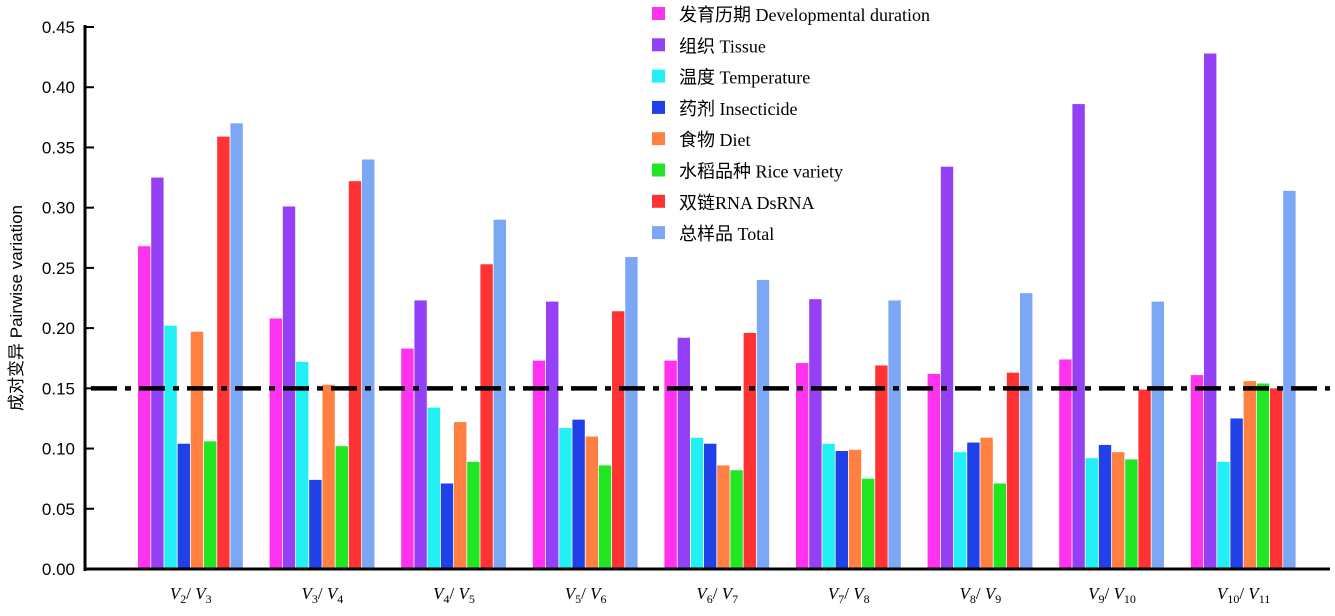 The width and height of the screenshot is (1335, 616). I want to click on legend-label: 总样品 Total, so click(726, 234).